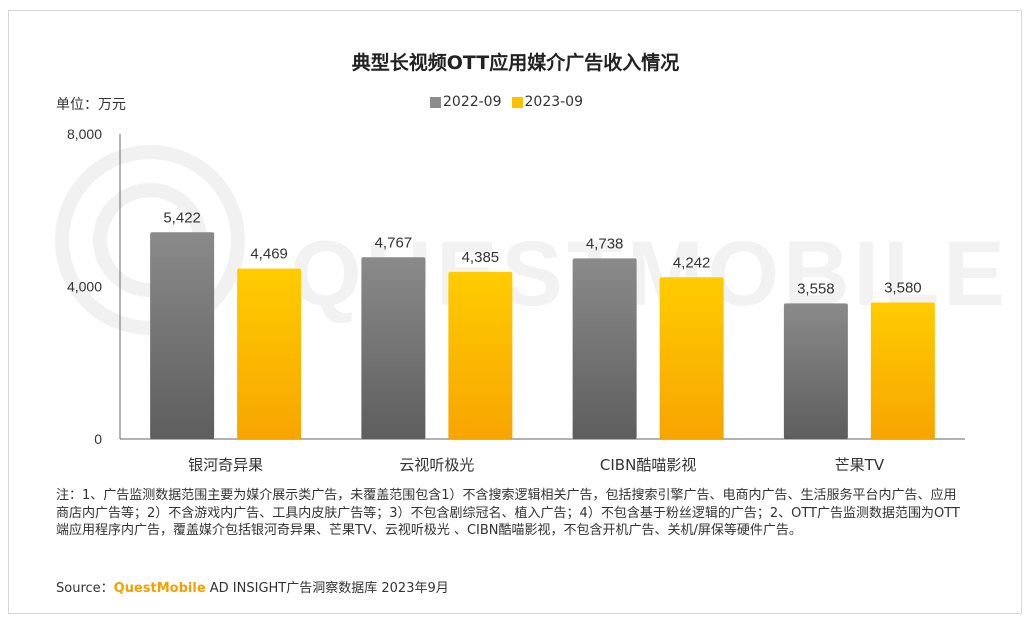  Describe the element at coordinates (692, 262) in the screenshot. I see `bar-value-label: 4,242` at that location.